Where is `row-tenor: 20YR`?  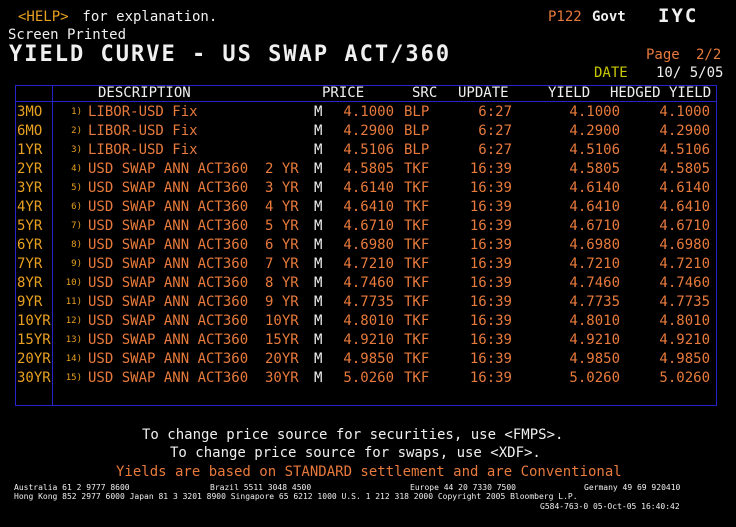 row-tenor: 20YR is located at coordinates (34, 359).